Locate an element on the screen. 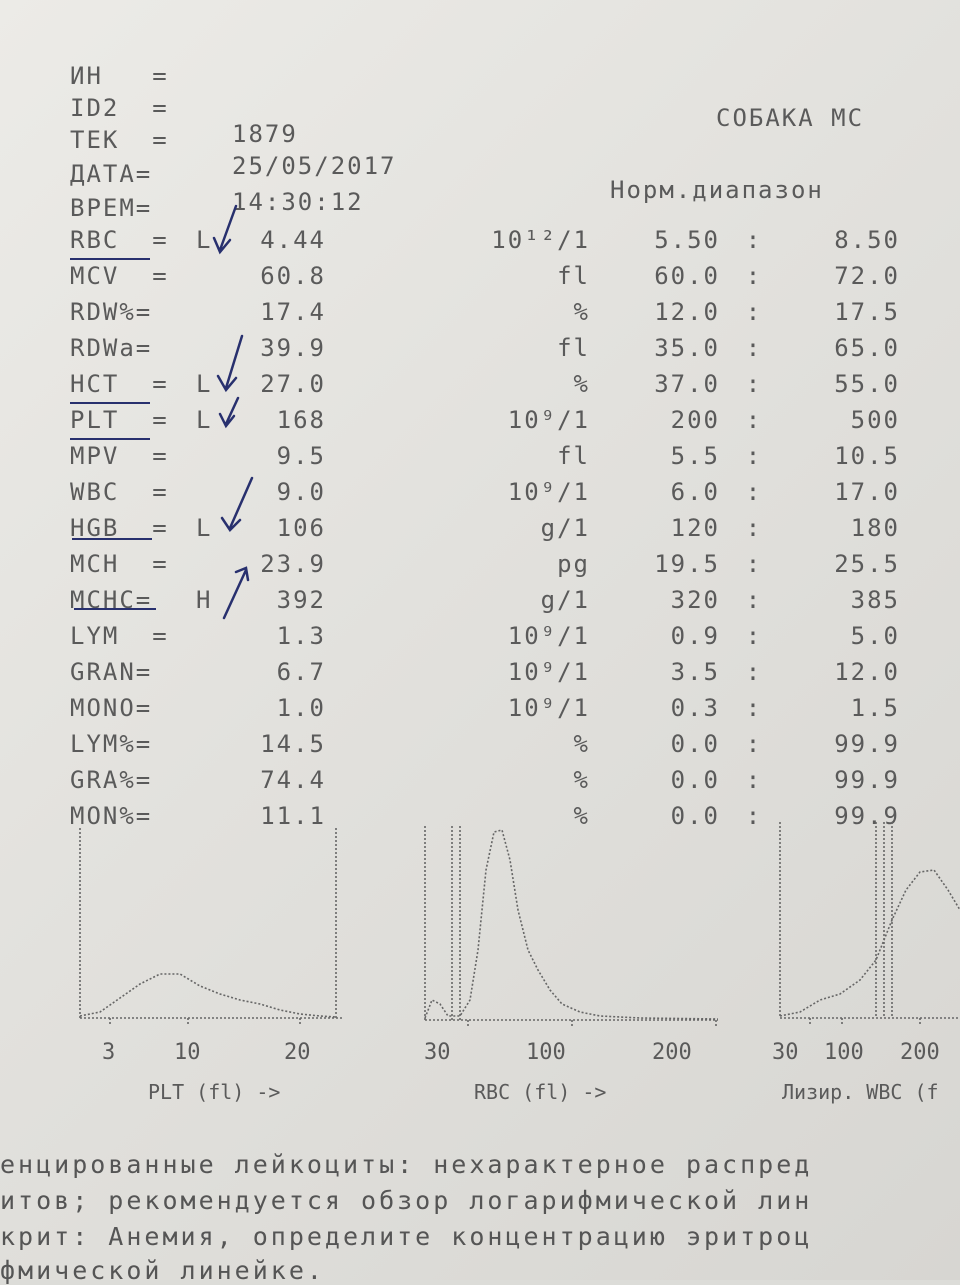 Image resolution: width=960 pixels, height=1285 pixels. rbc-histogram is located at coordinates (571, 927).